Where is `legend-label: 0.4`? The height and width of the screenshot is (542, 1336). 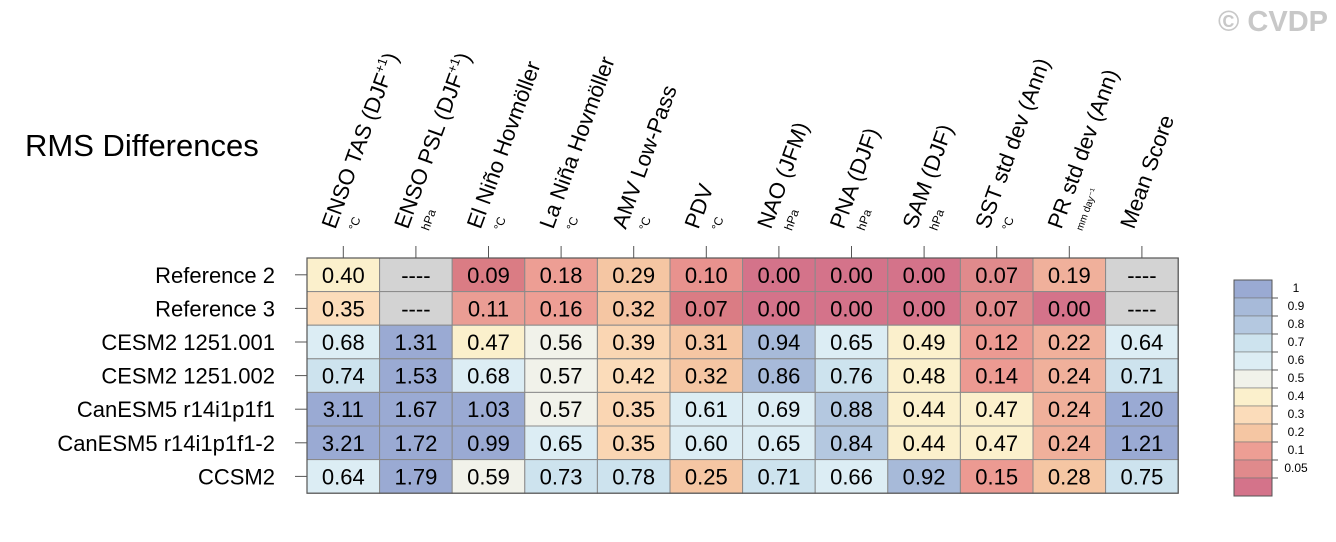 legend-label: 0.4 is located at coordinates (1296, 396).